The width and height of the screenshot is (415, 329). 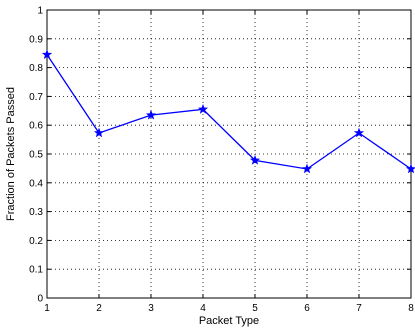 I want to click on y-tick-label: 1, so click(x=40, y=11).